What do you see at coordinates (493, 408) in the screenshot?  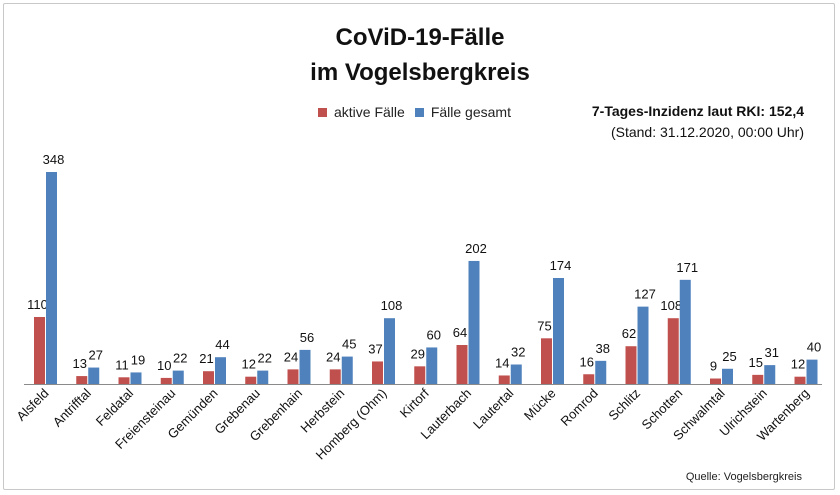 I see `category-label: Lautertal` at bounding box center [493, 408].